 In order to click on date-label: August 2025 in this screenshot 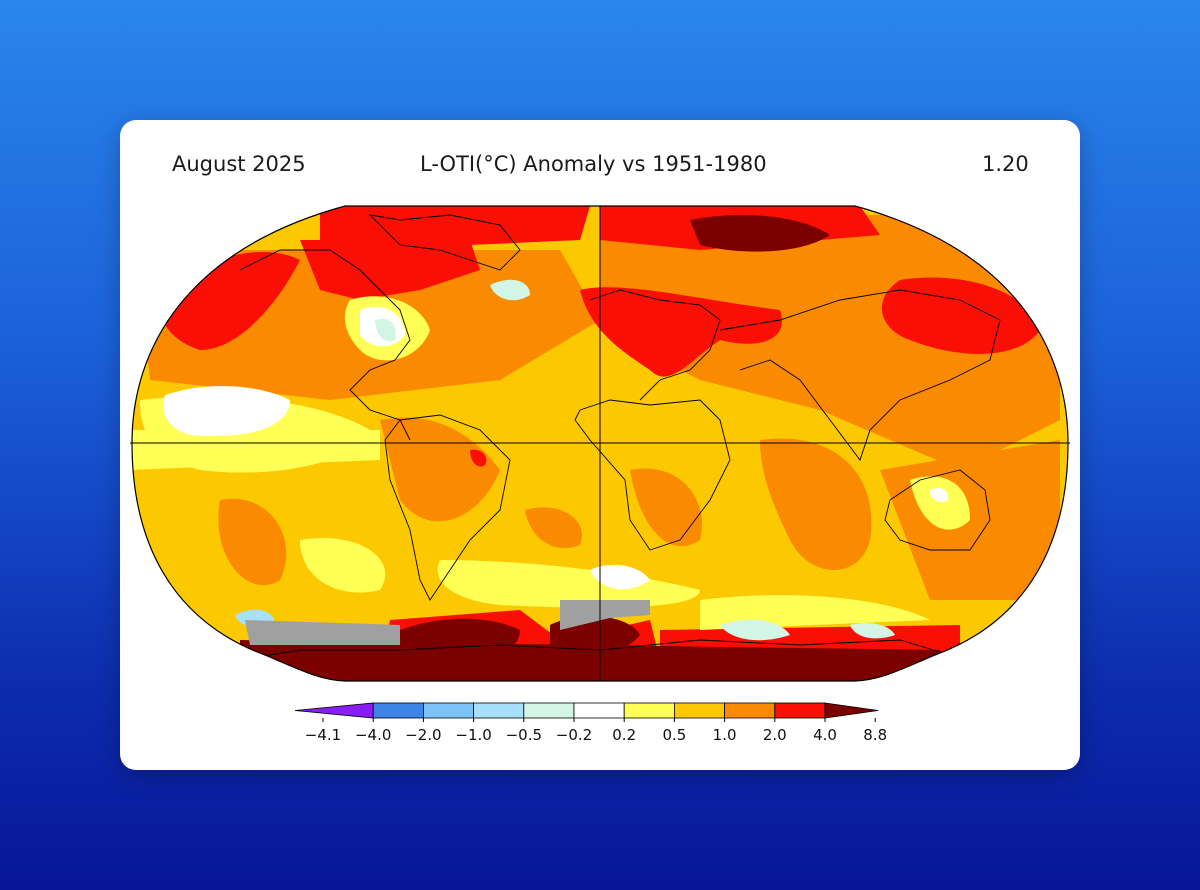, I will do `click(239, 164)`.